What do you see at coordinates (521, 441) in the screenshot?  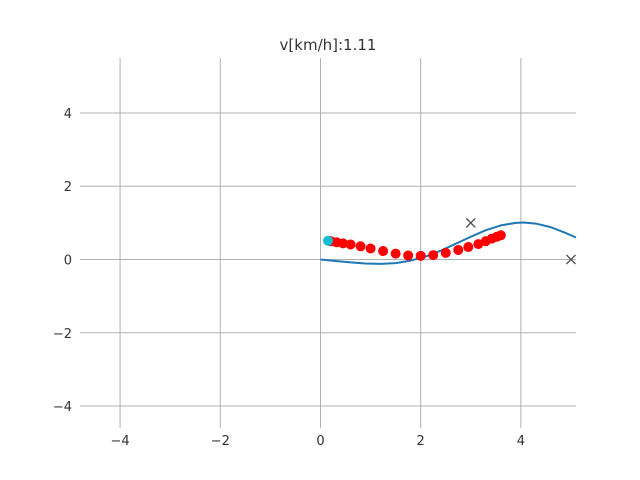 I see `x-tick-label: 4` at bounding box center [521, 441].